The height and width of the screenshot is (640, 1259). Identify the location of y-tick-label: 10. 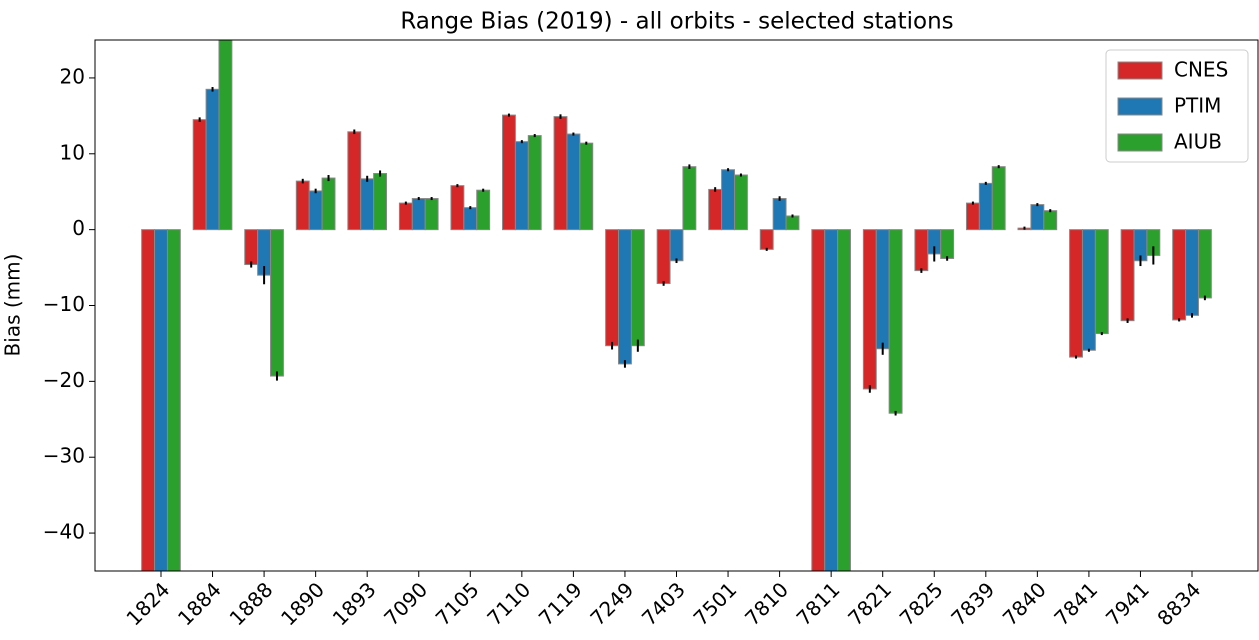
(72, 152).